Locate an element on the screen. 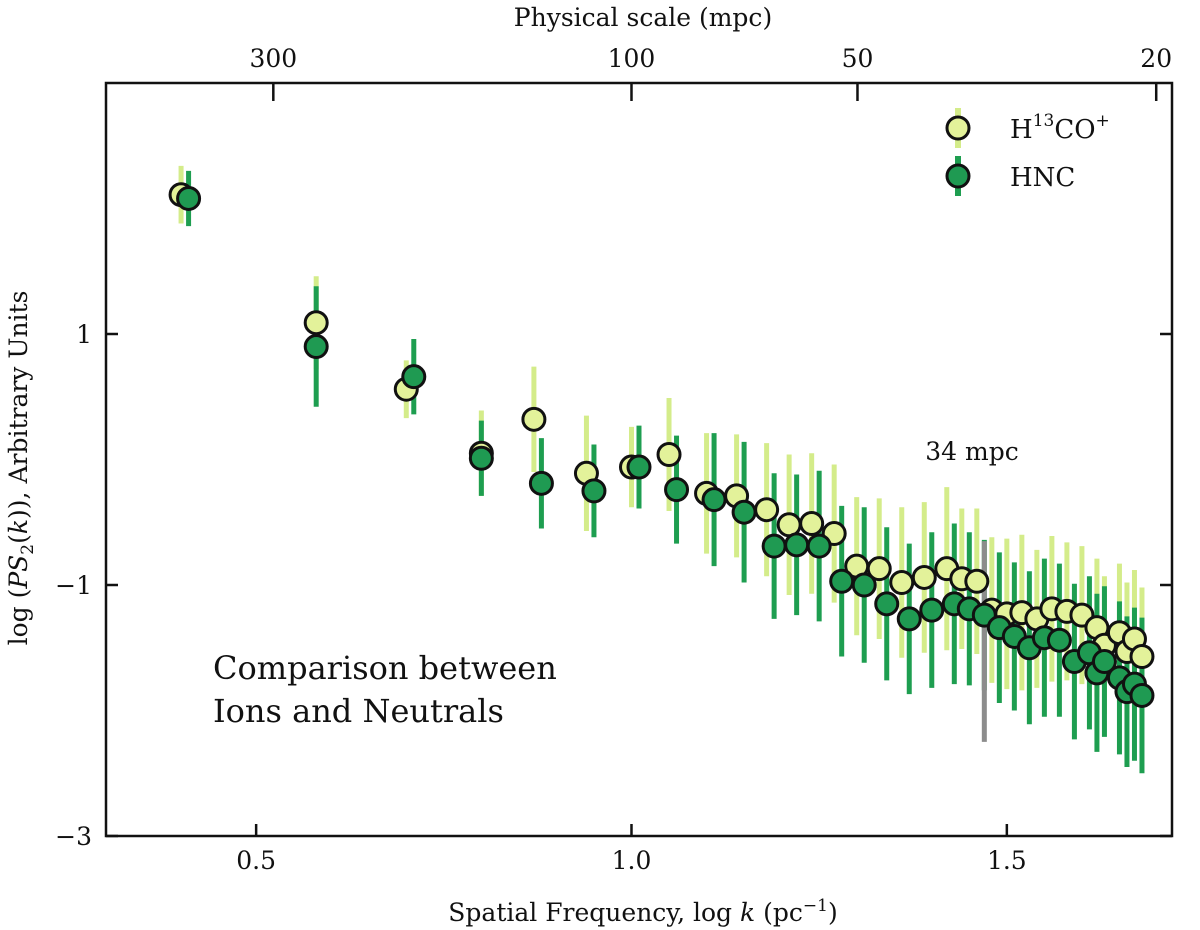 This screenshot has width=1200, height=930. y-tick-label: −3 is located at coordinates (73, 836).